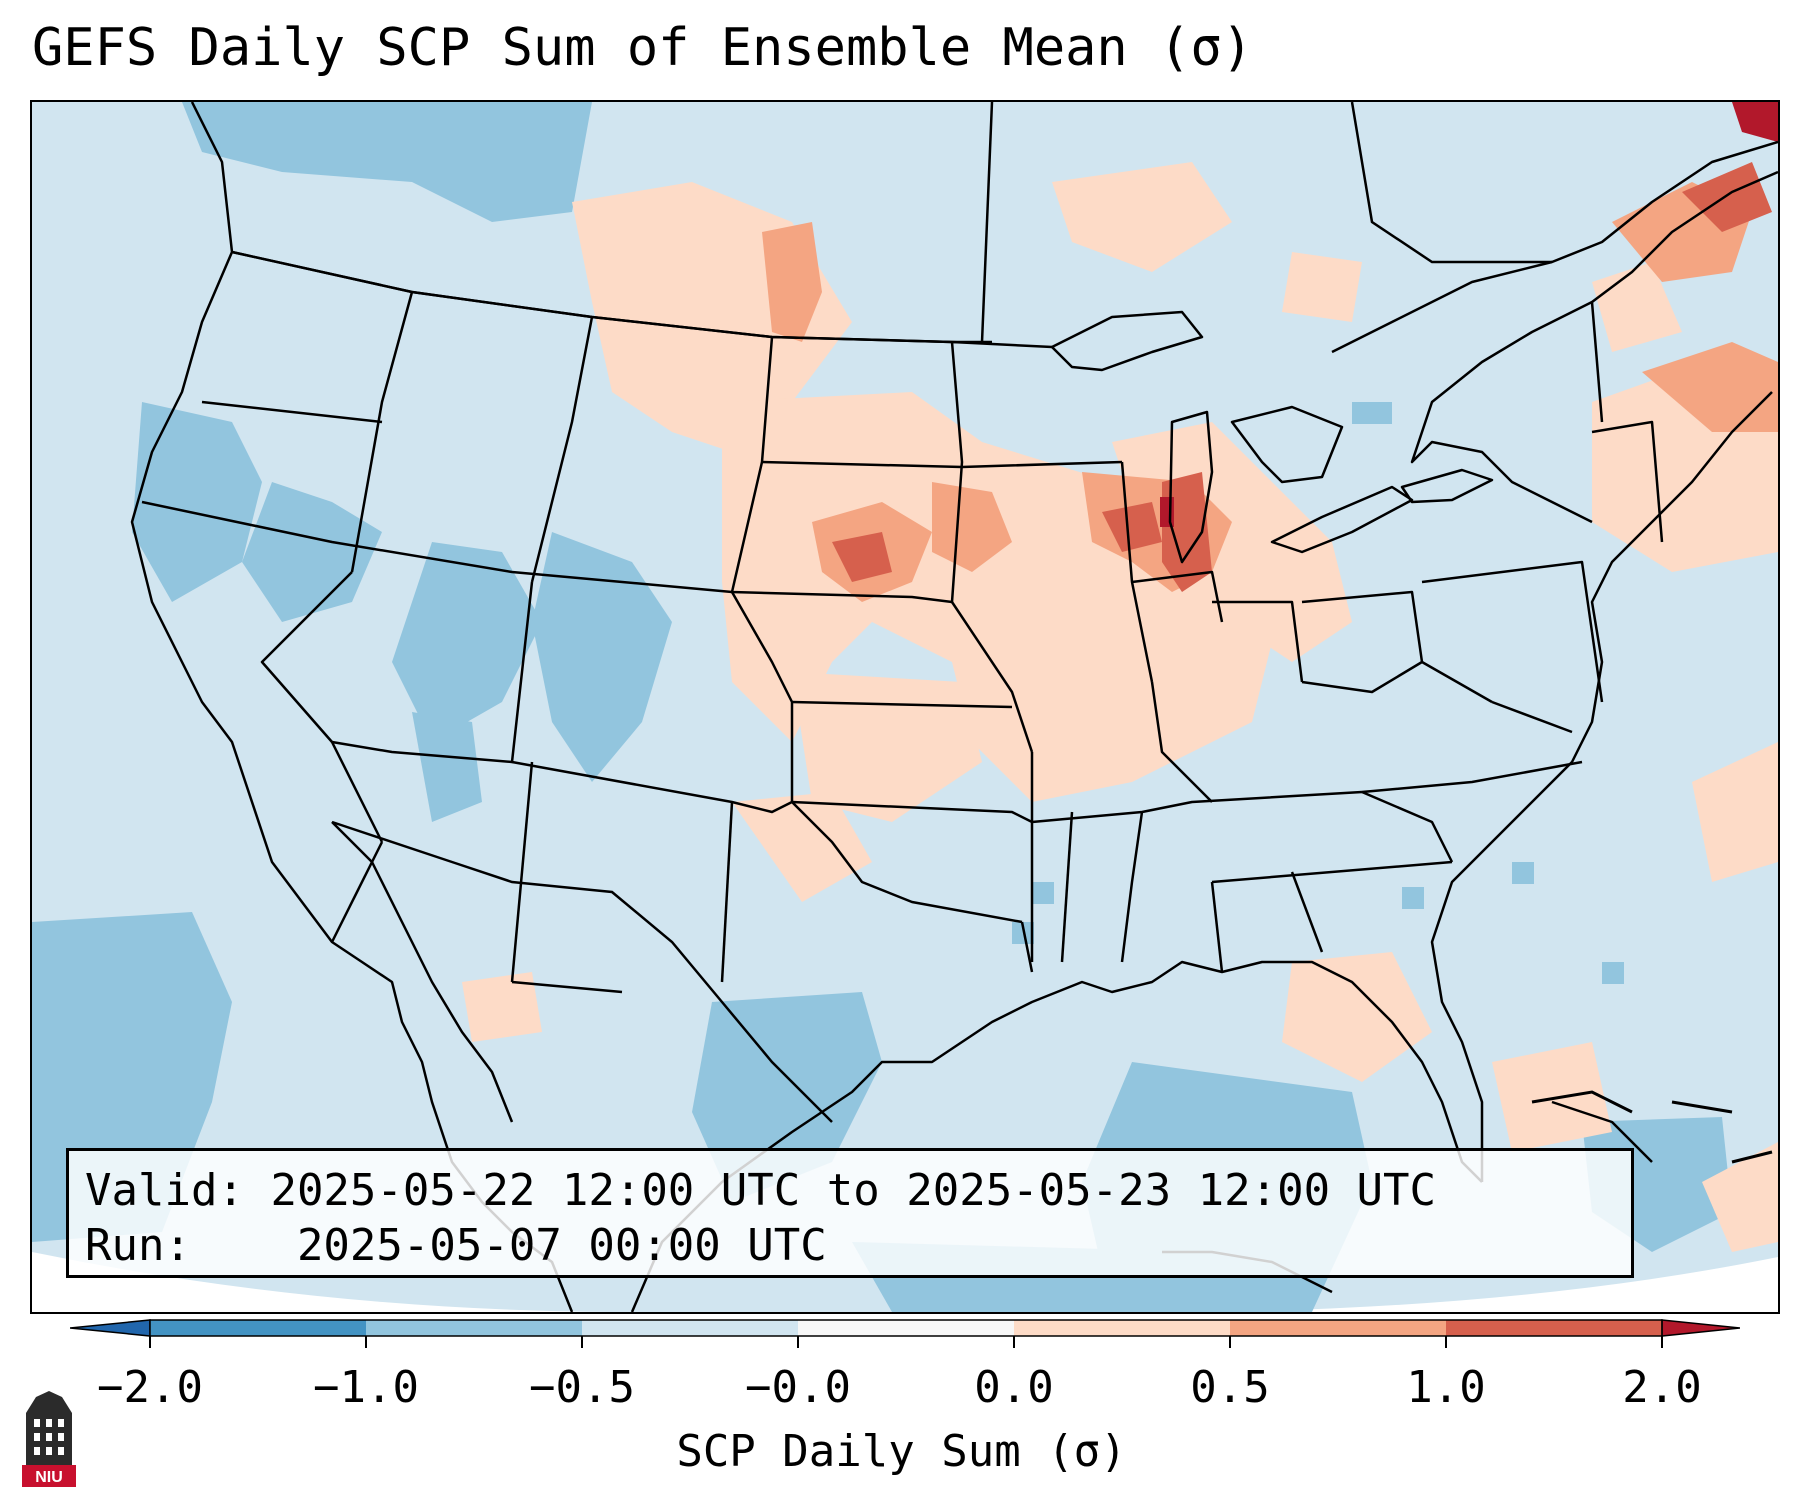  I want to click on domain-corner-left, so click(342, 1282).